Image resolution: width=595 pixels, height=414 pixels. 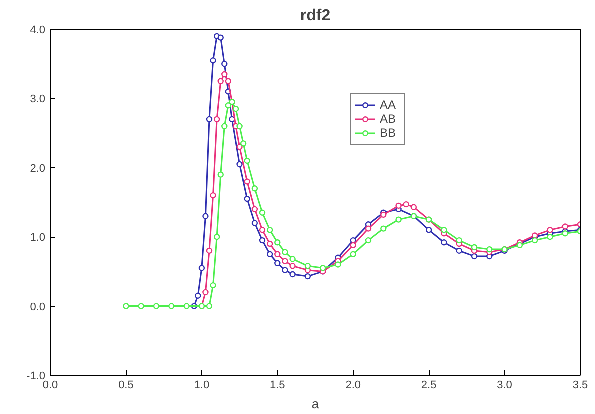 I want to click on y-tick-label: 3.0, so click(x=38, y=100).